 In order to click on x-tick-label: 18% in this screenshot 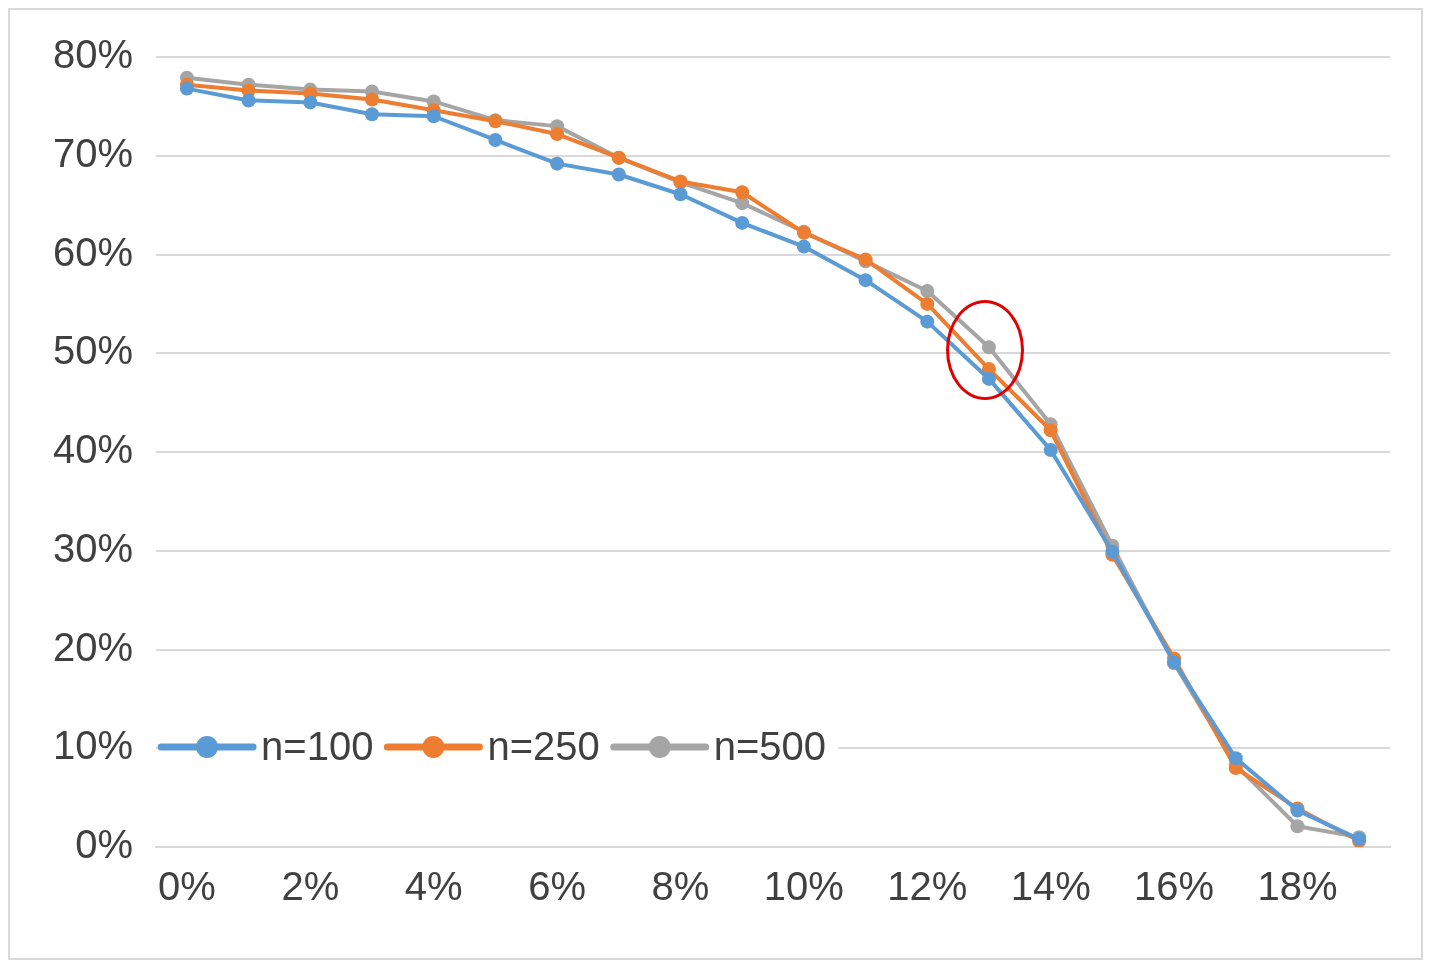, I will do `click(1297, 886)`.